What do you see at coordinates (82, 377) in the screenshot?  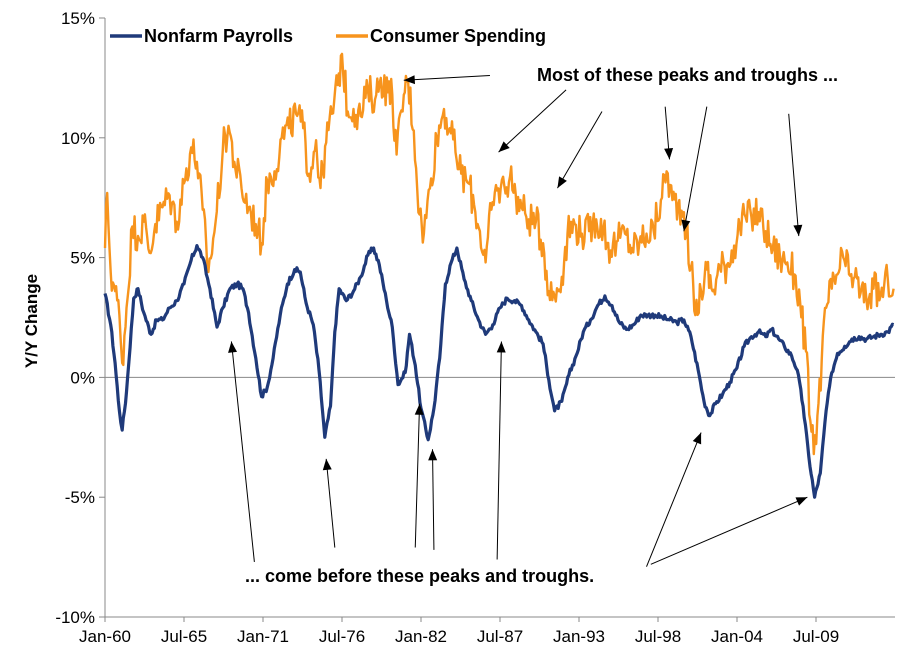 I see `y-tick-label: 0%` at bounding box center [82, 377].